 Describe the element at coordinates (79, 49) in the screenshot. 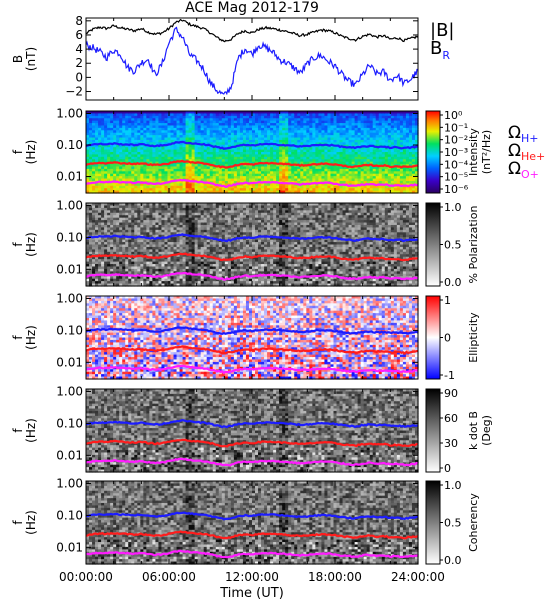

I see `y-tick-label: 4` at that location.